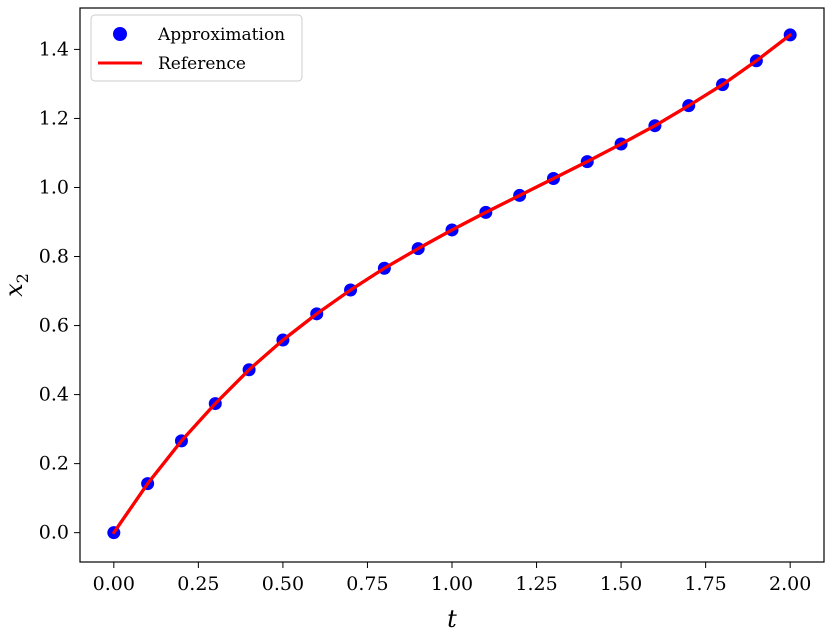 The height and width of the screenshot is (633, 830). Describe the element at coordinates (120, 34) in the screenshot. I see `legend-marker-approximation` at that location.